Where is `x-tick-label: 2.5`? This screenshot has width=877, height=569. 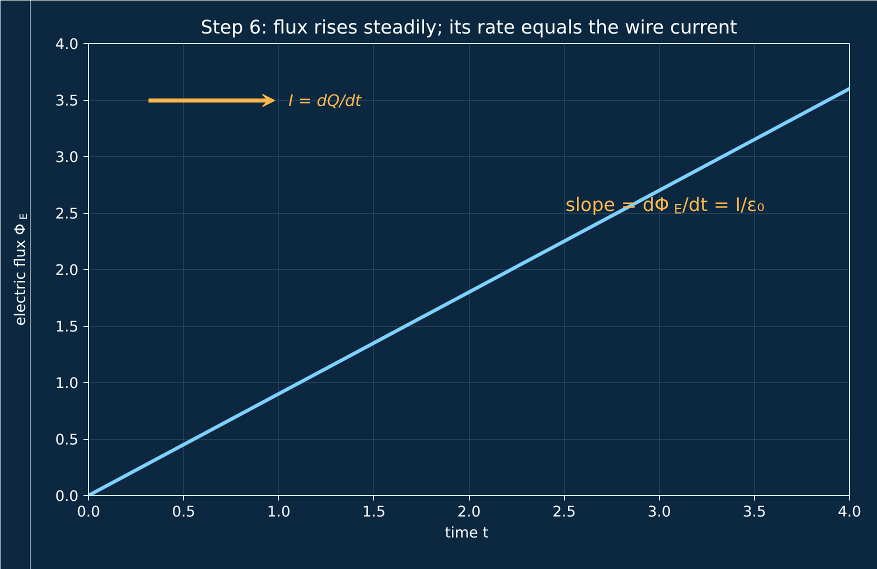 x-tick-label: 2.5 is located at coordinates (564, 512).